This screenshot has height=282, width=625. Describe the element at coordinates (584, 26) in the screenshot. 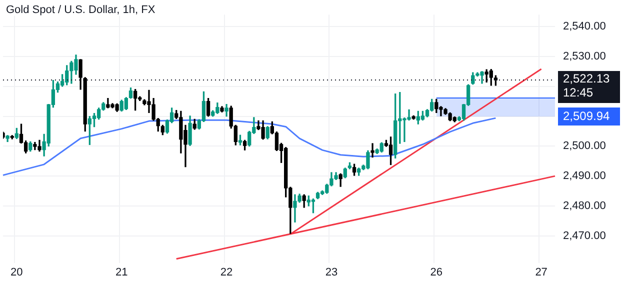

I see `y-tick-label: 2,540.00` at that location.